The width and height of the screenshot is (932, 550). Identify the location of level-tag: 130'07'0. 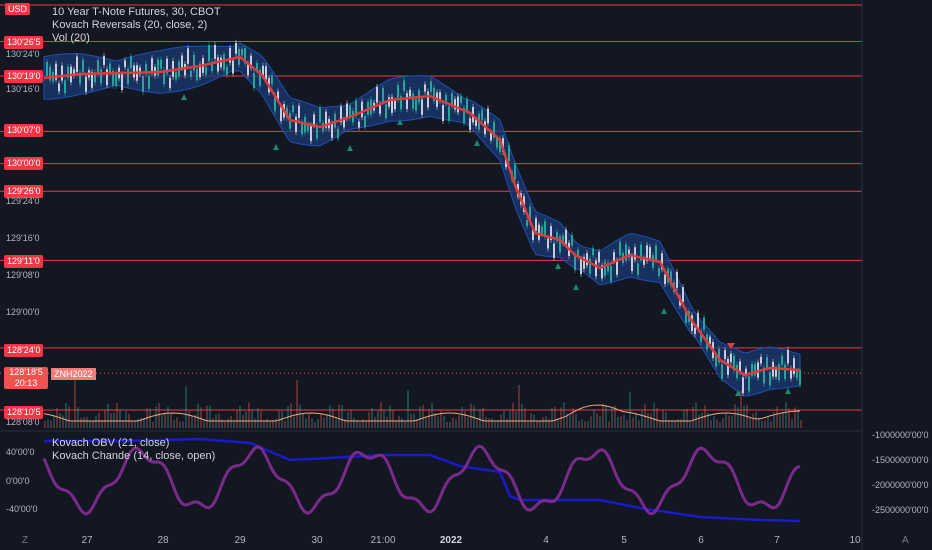
(24, 130).